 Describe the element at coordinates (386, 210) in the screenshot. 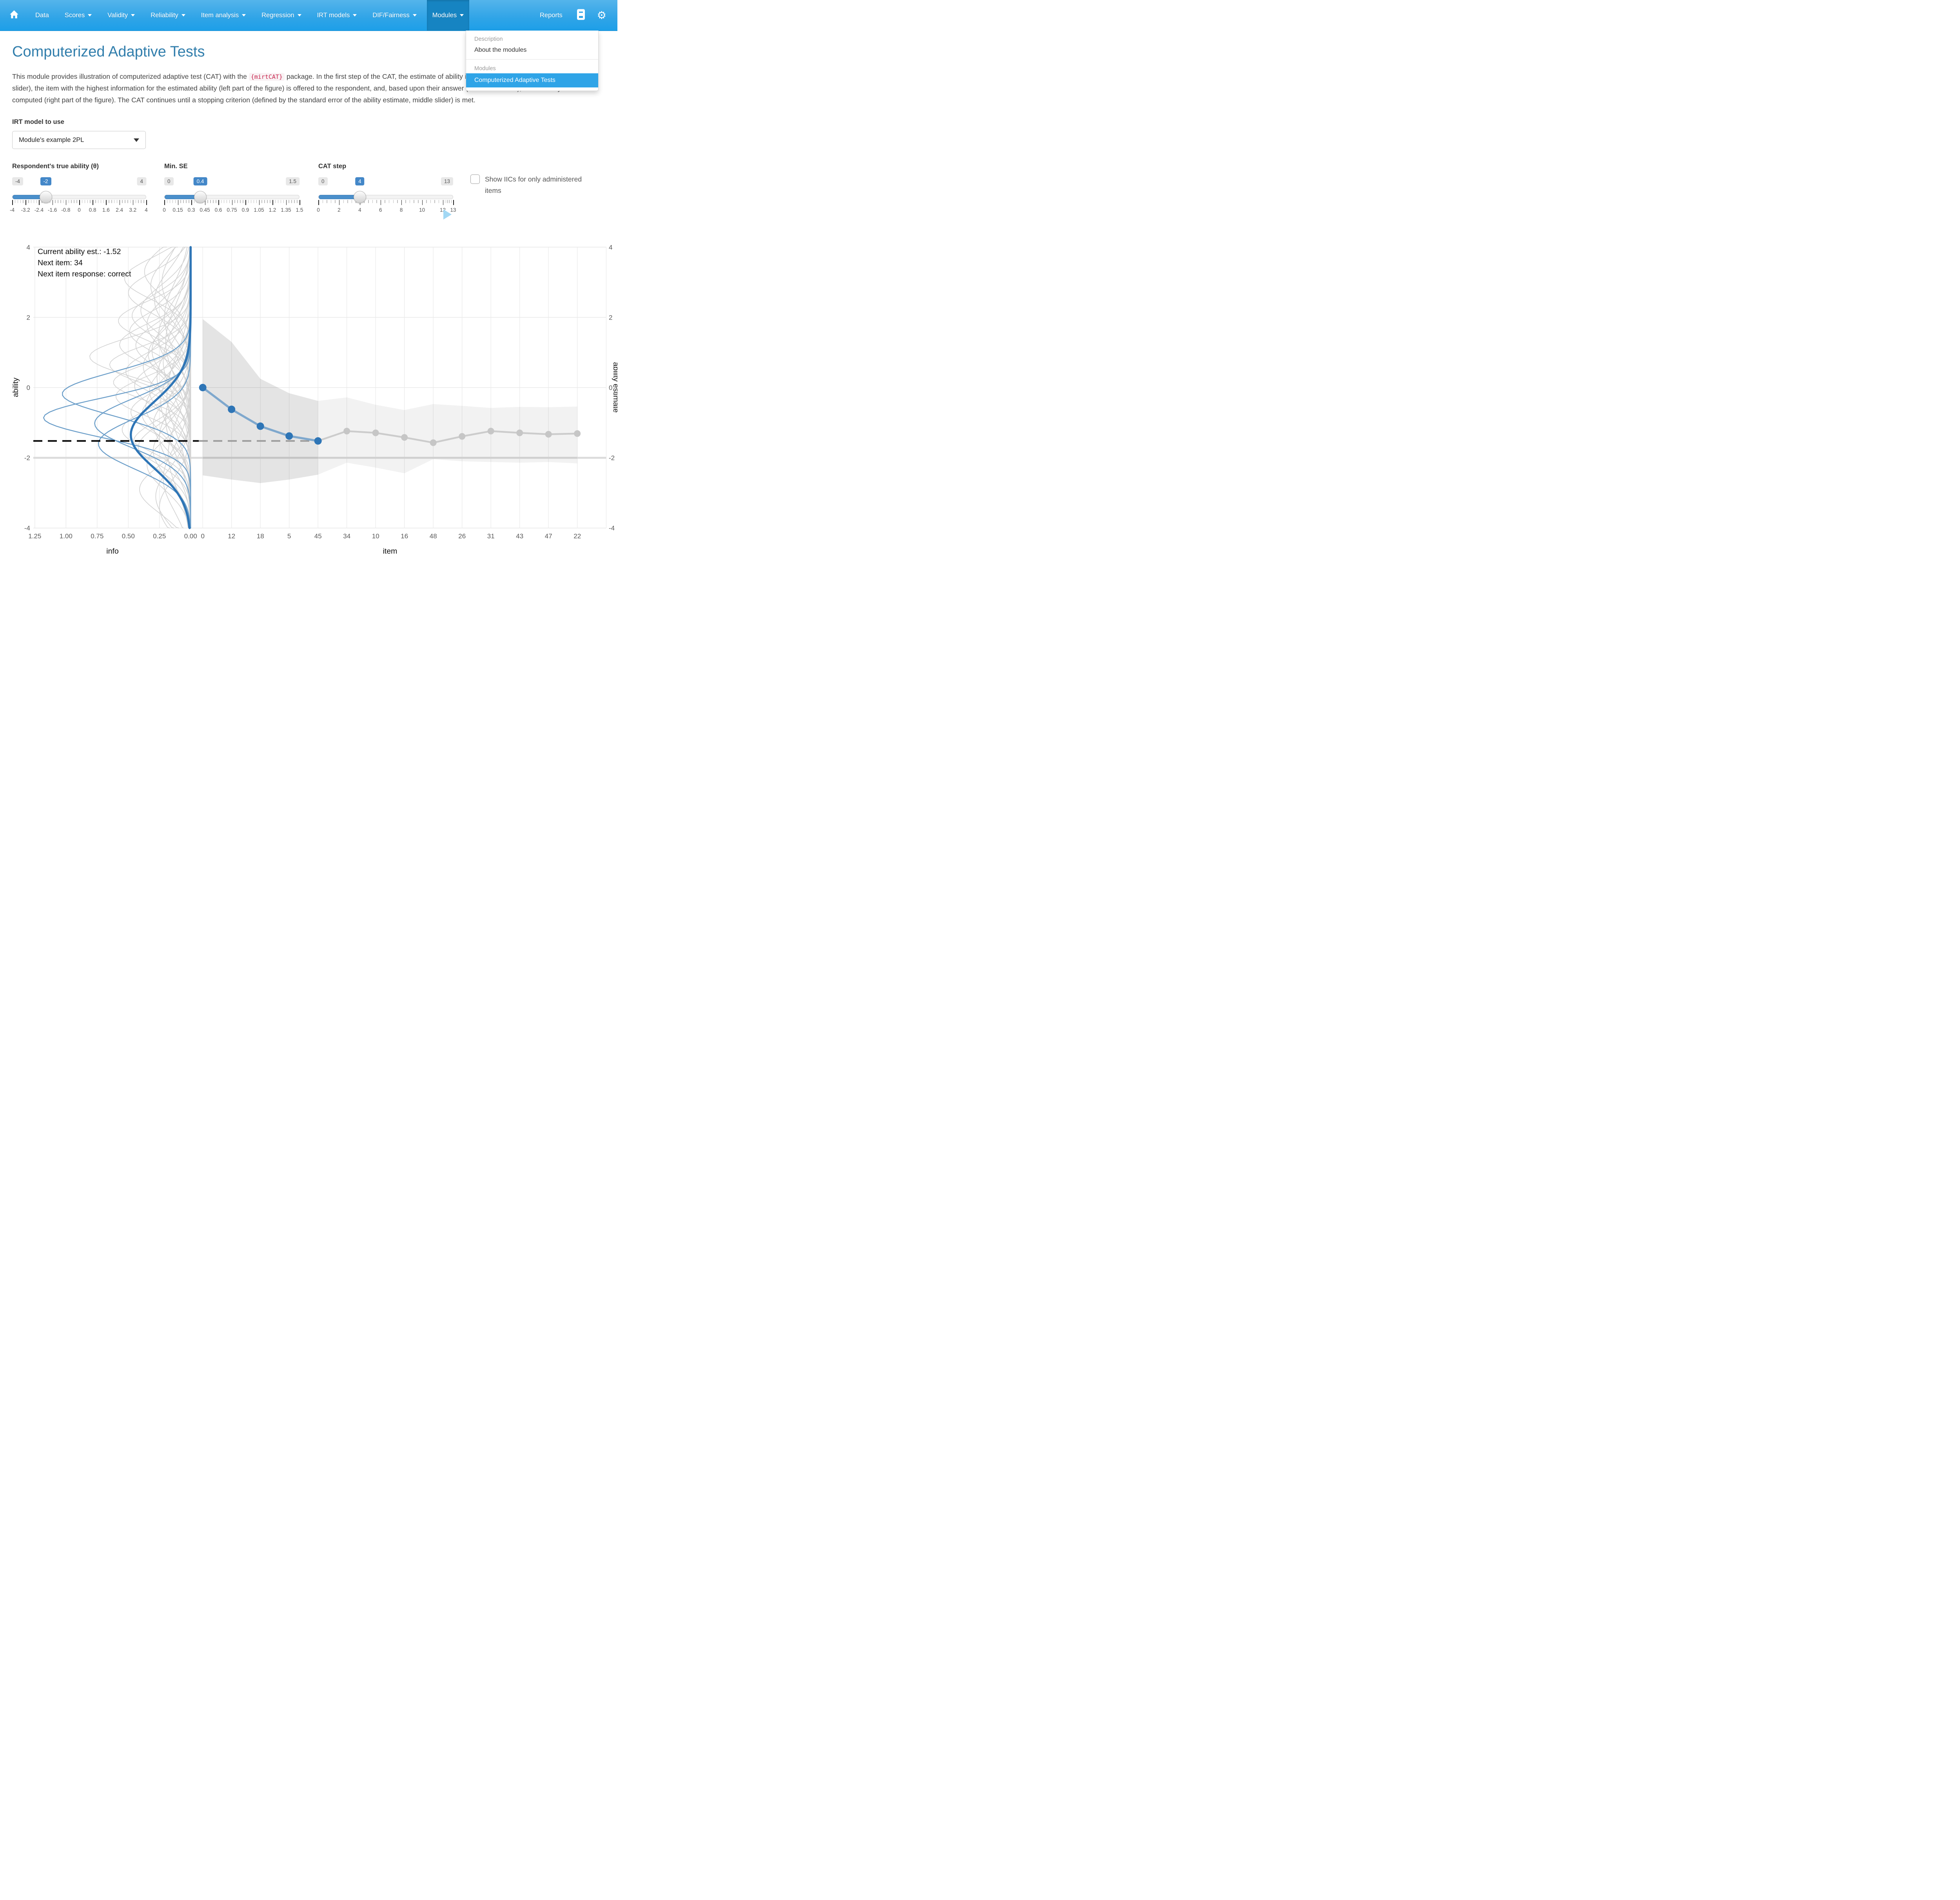

I see `slider-tick-labels: 0 2 4 6 8 10 12 13` at that location.